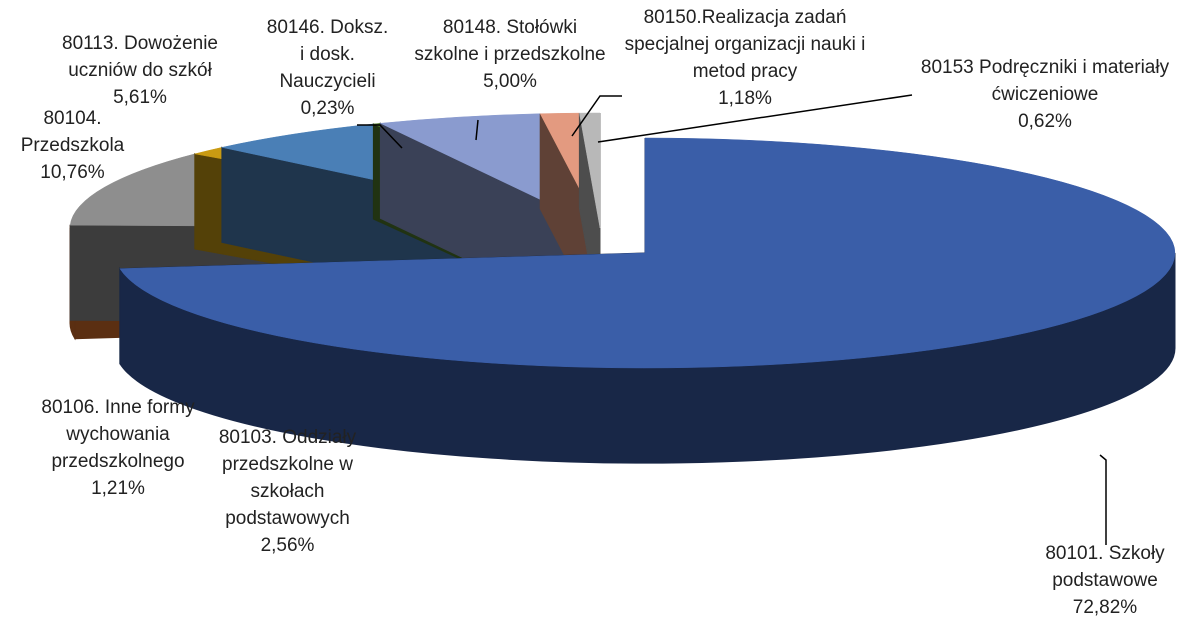  I want to click on slice, so click(590, 170).